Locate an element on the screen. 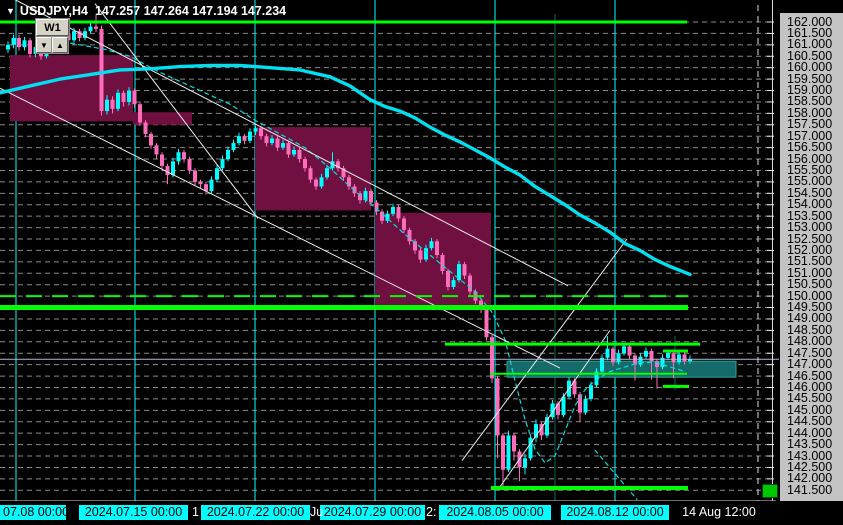 This screenshot has height=525, width=843. price-axis-label: 154.000 is located at coordinates (810, 204).